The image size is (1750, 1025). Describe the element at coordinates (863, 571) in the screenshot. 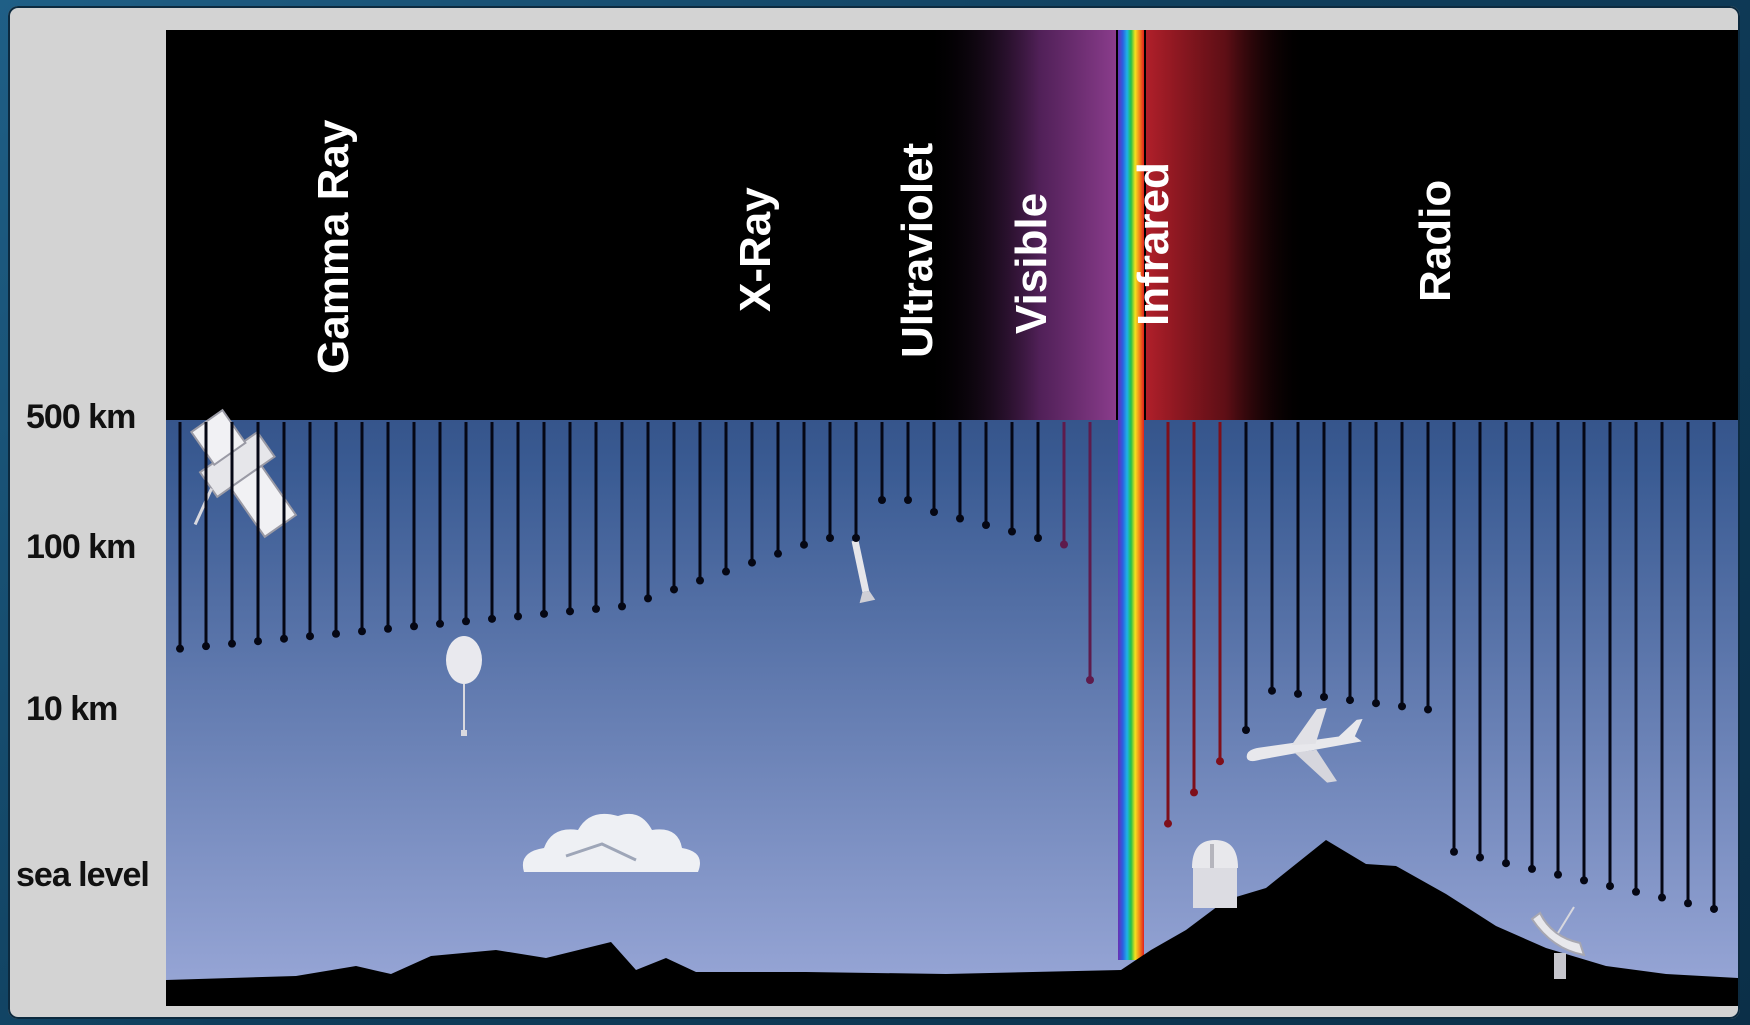

I see `rocket-icon` at that location.